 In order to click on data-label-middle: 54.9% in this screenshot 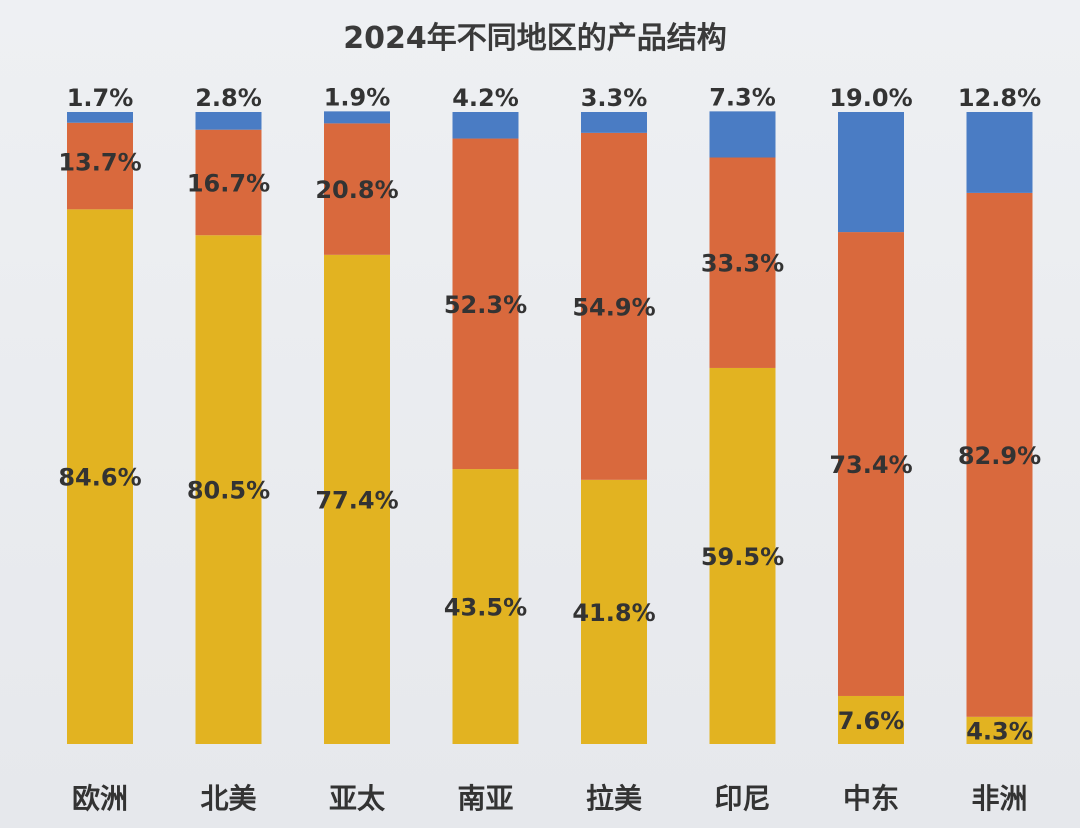, I will do `click(613, 307)`.